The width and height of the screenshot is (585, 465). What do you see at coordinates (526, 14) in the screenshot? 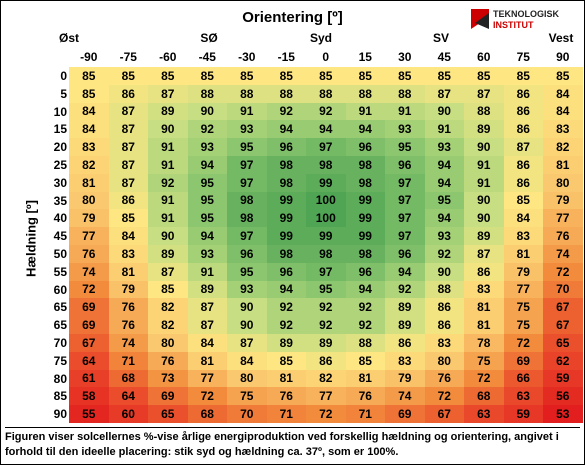
I see `logo-text: TEKNOLOGISK` at bounding box center [526, 14].